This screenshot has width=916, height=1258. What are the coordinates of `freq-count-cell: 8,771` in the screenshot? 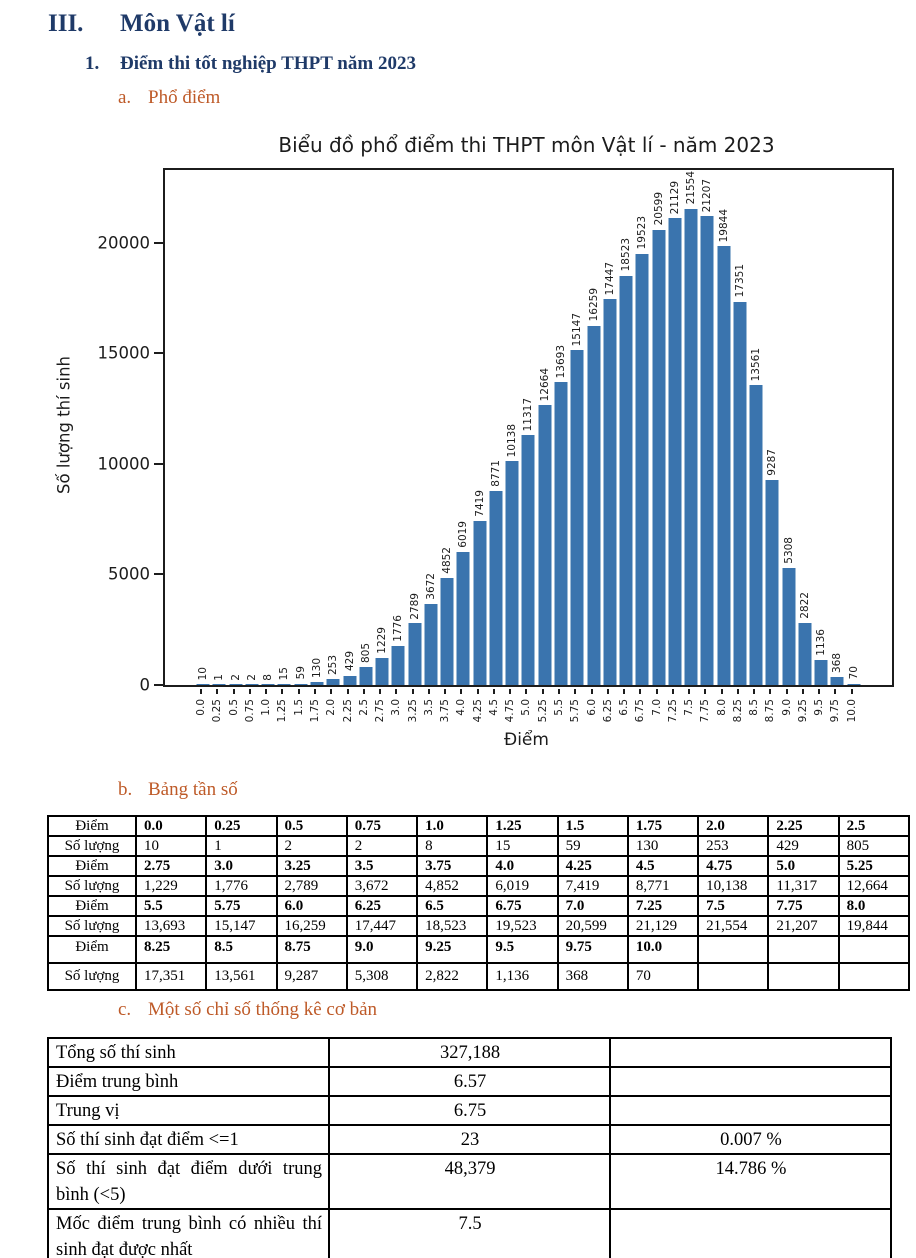 It's located at (663, 886).